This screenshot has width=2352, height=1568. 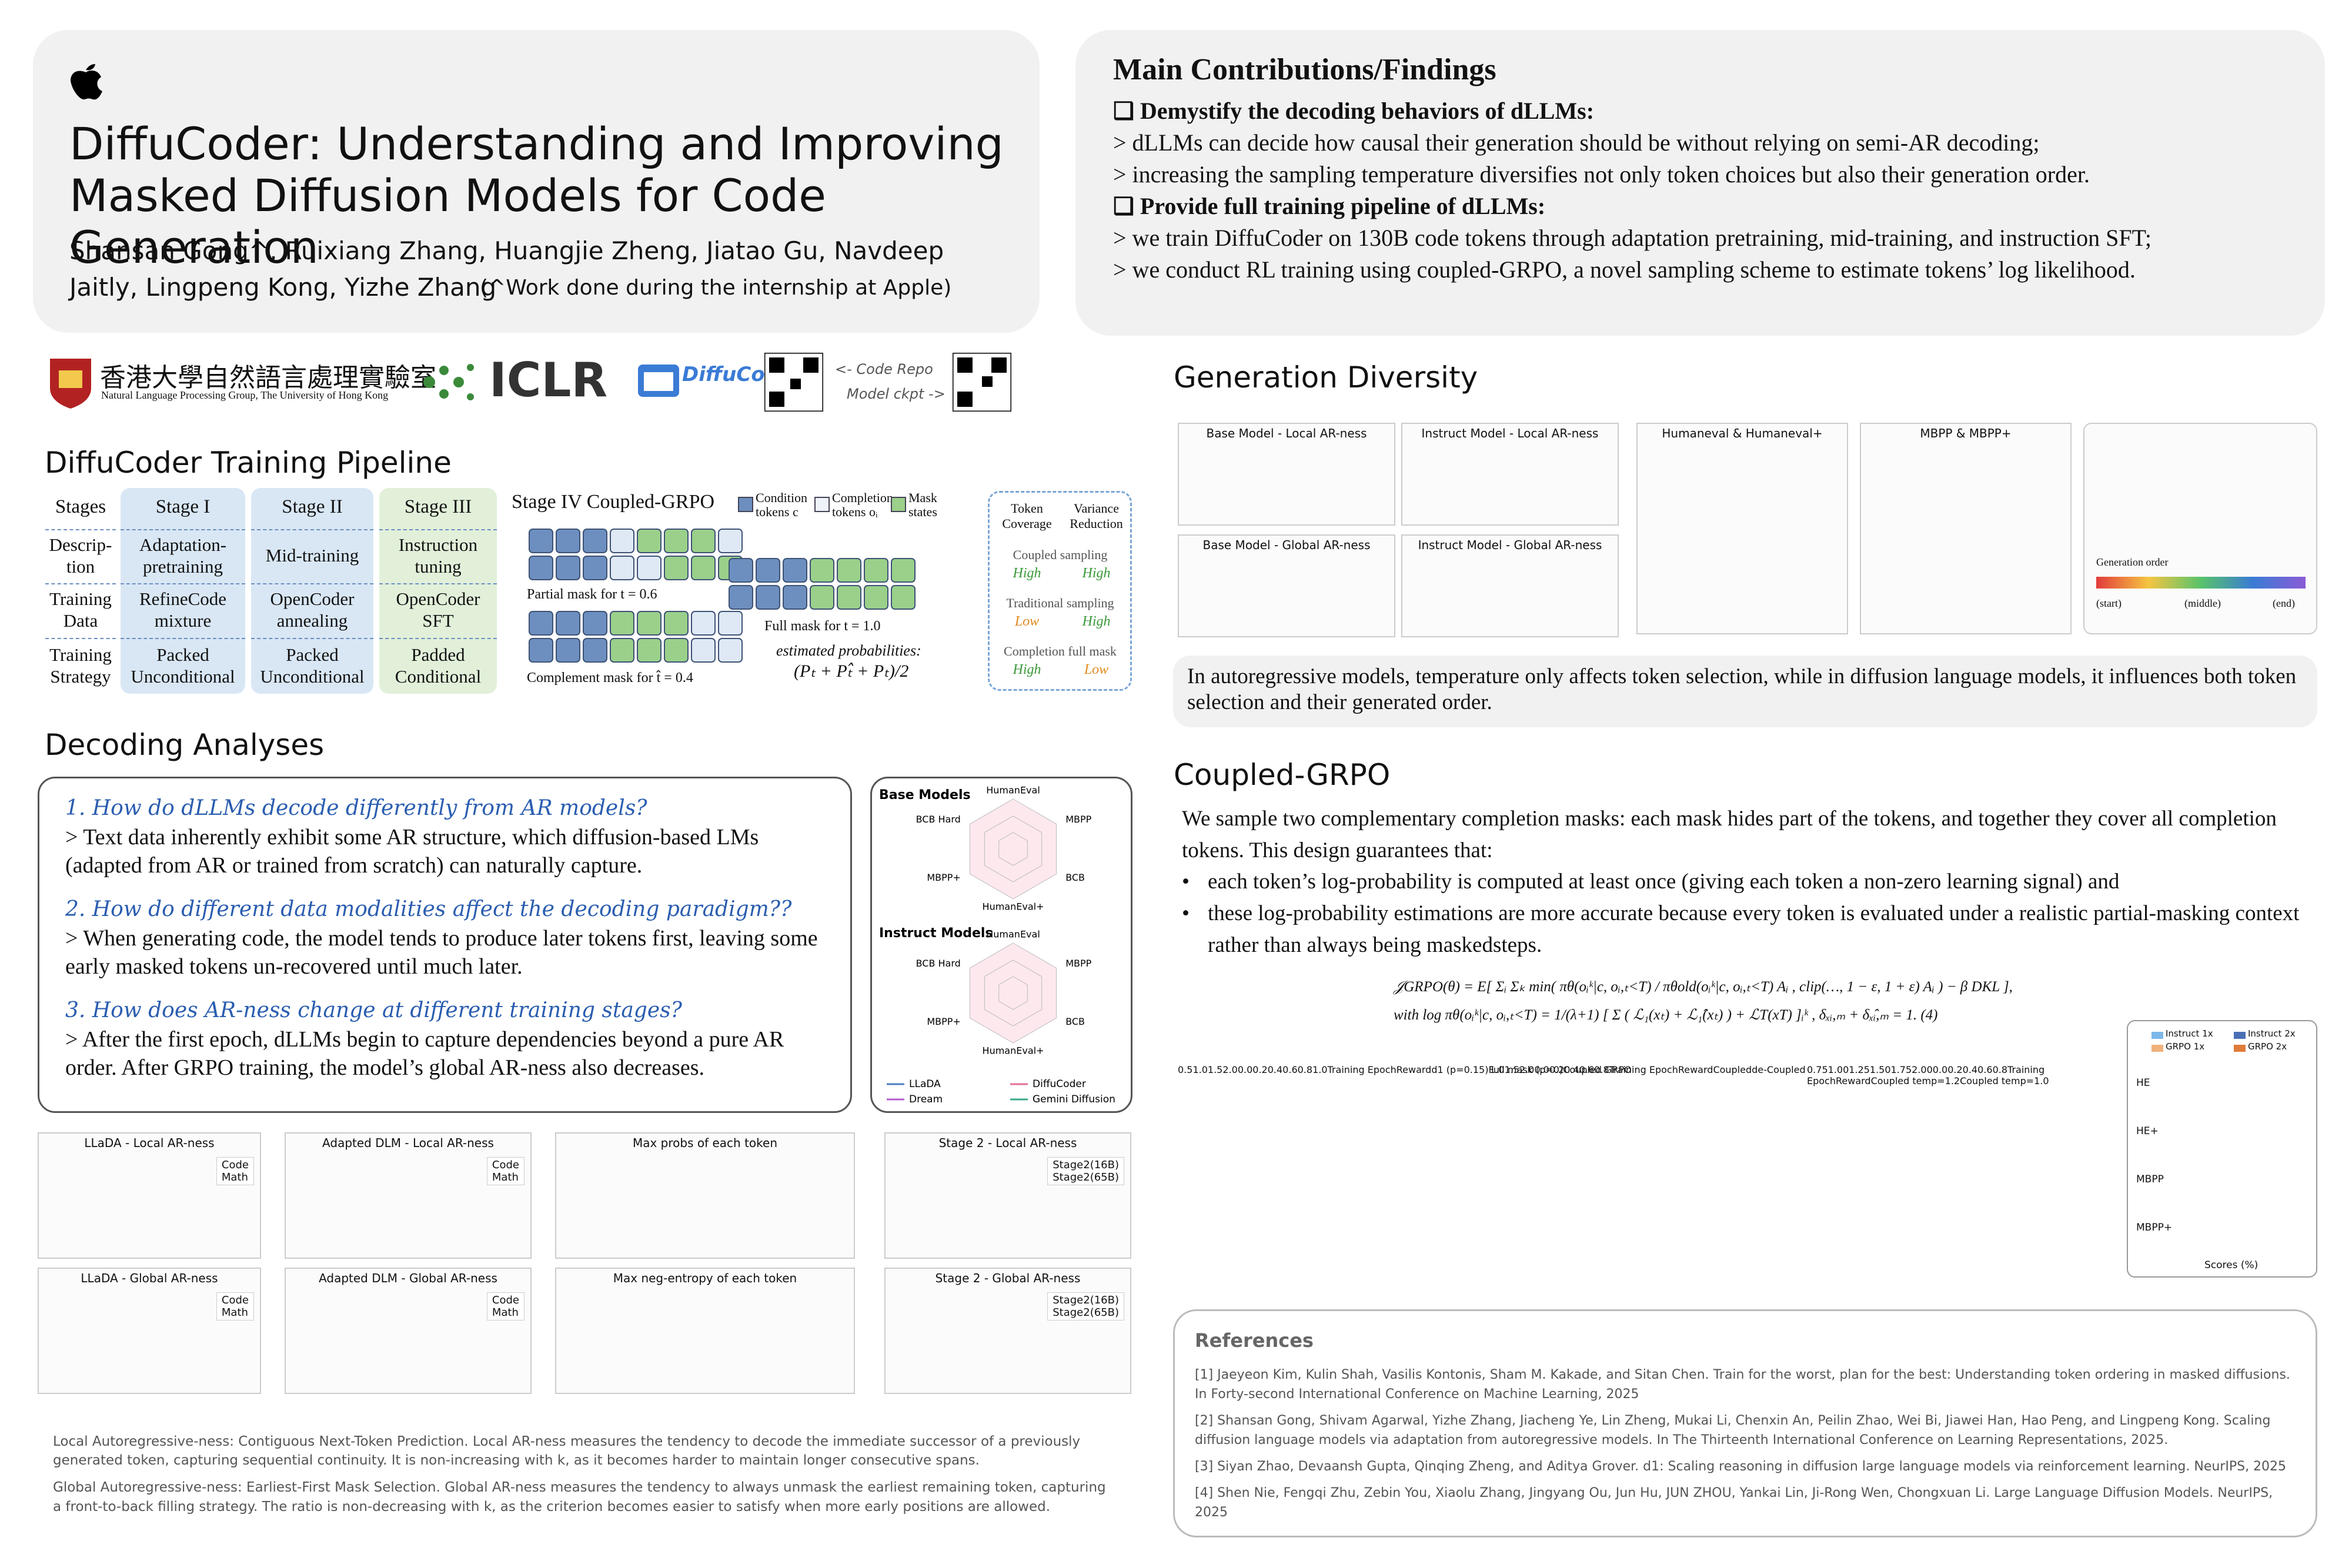 What do you see at coordinates (862, 504) in the screenshot?
I see `legend-label: Completion tokens oᵢ` at bounding box center [862, 504].